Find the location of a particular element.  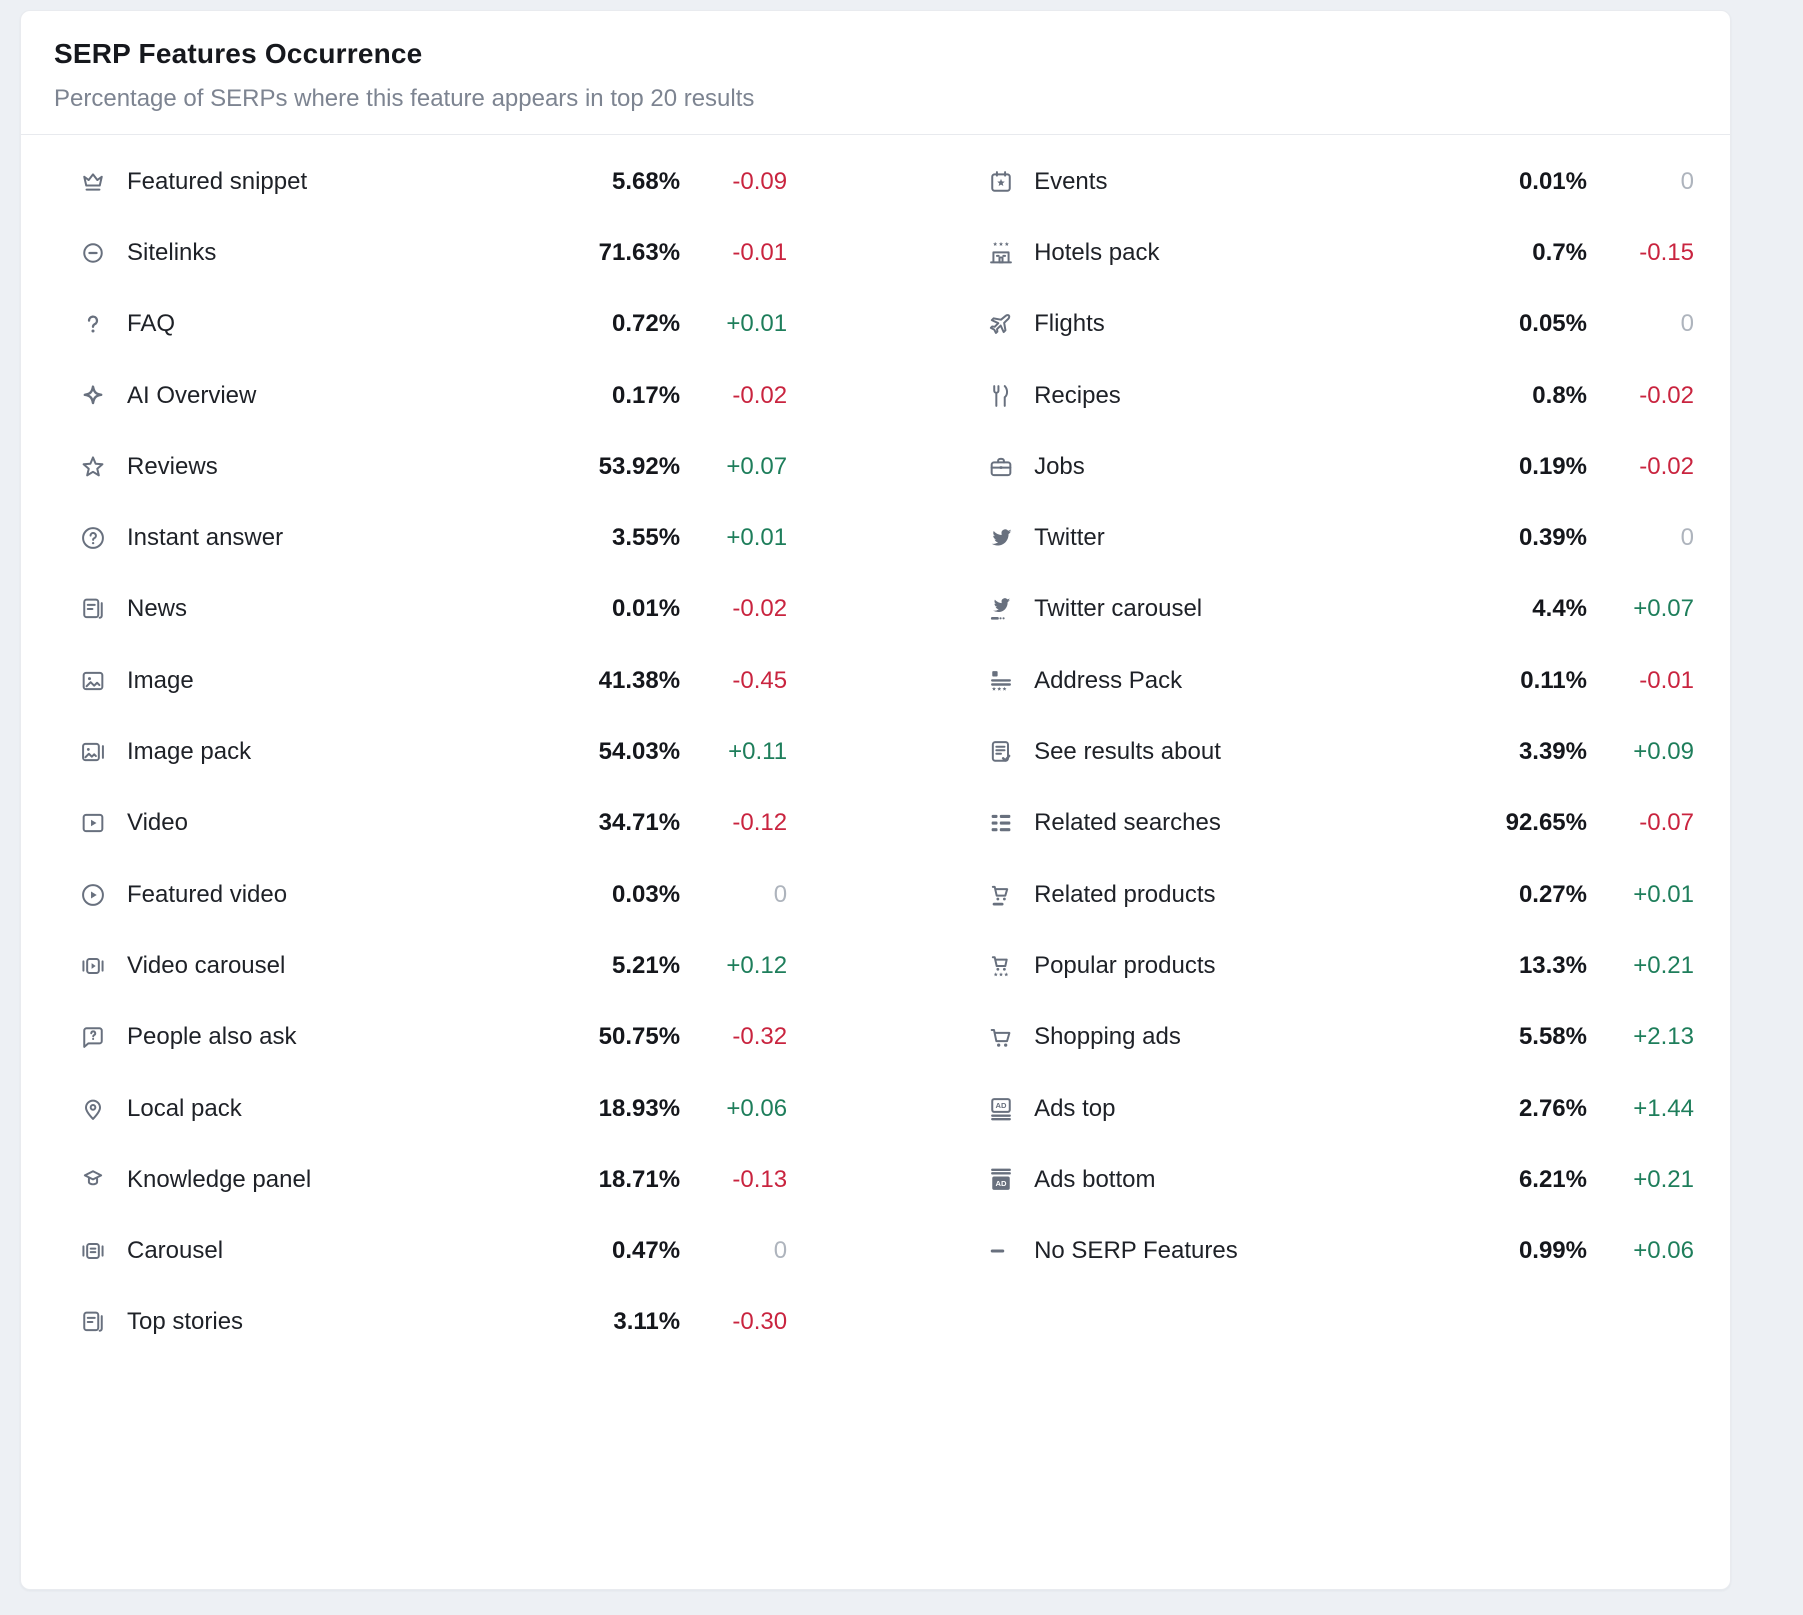

knowledge-panel-icon is located at coordinates (93, 1180).